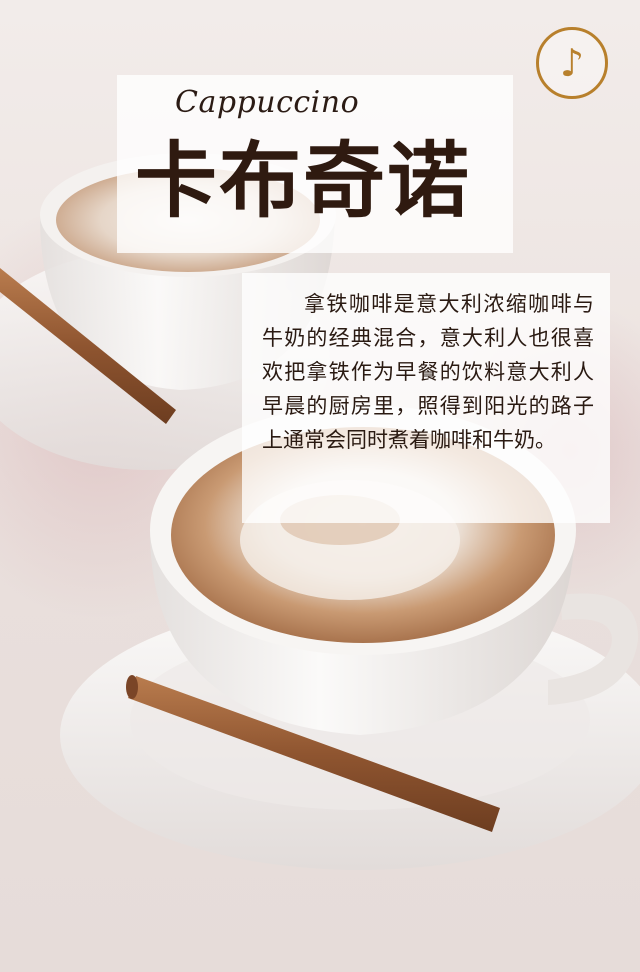  I want to click on music-toggle-button: ♪, so click(572, 63).